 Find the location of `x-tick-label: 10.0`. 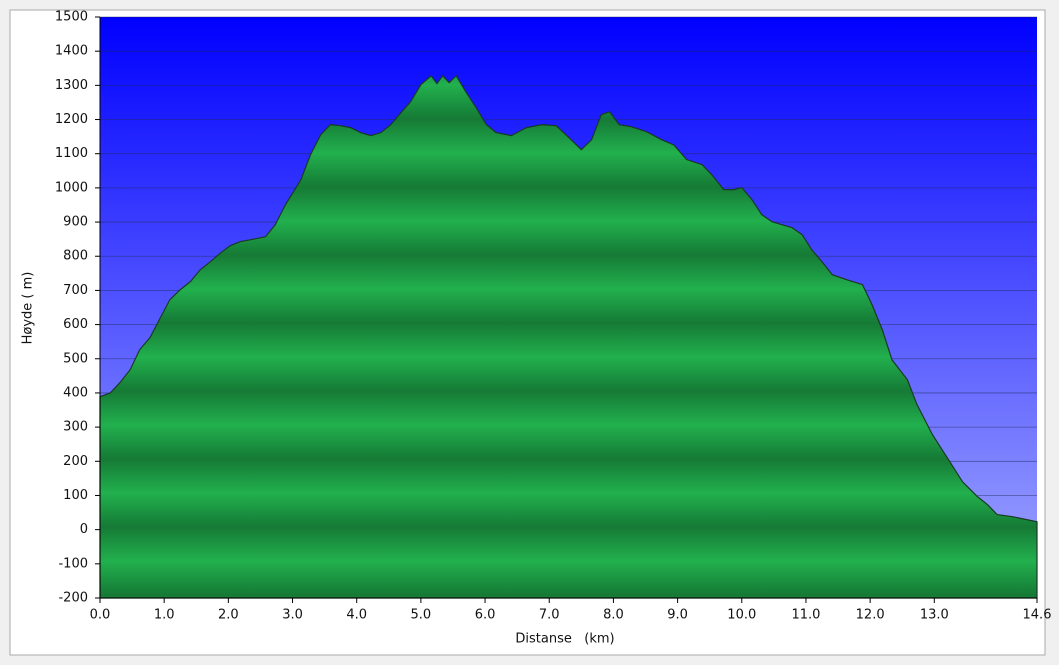

x-tick-label: 10.0 is located at coordinates (741, 615).